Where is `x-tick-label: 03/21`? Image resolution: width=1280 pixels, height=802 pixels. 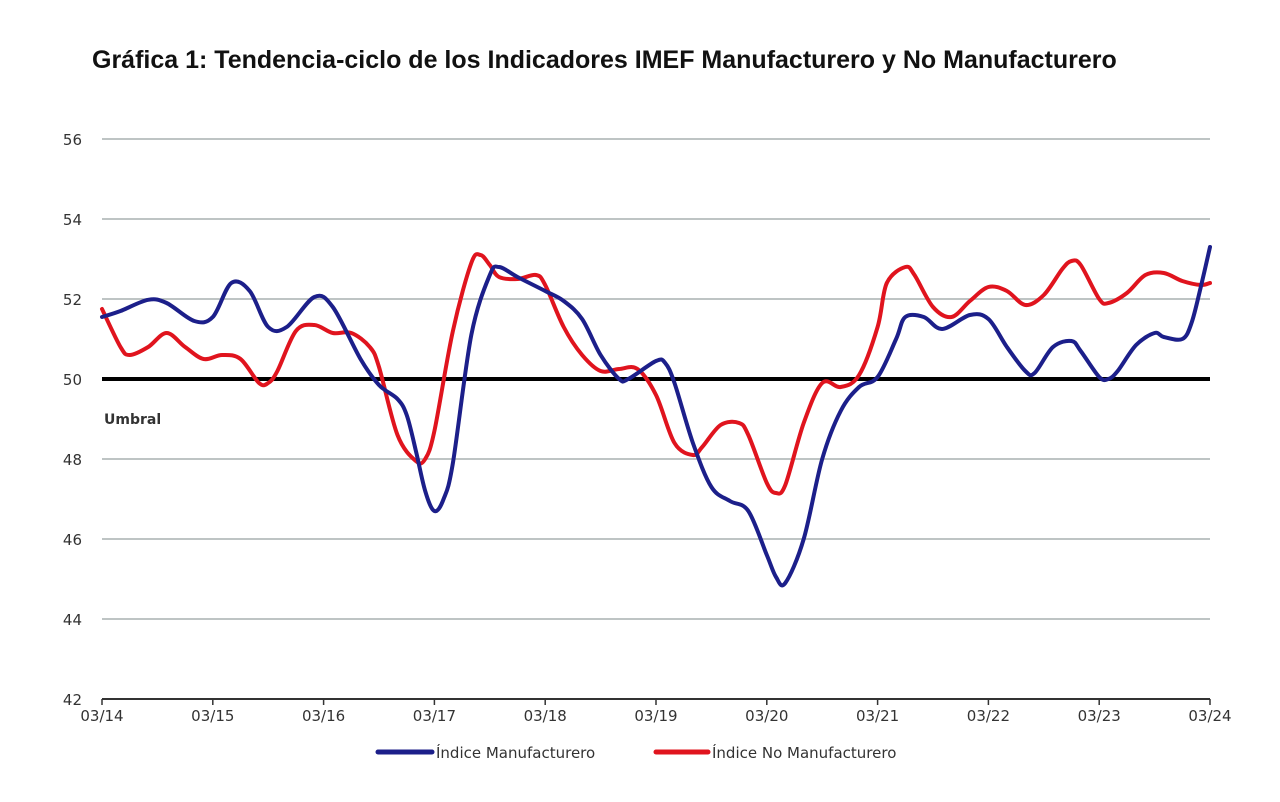
x-tick-label: 03/21 is located at coordinates (877, 716).